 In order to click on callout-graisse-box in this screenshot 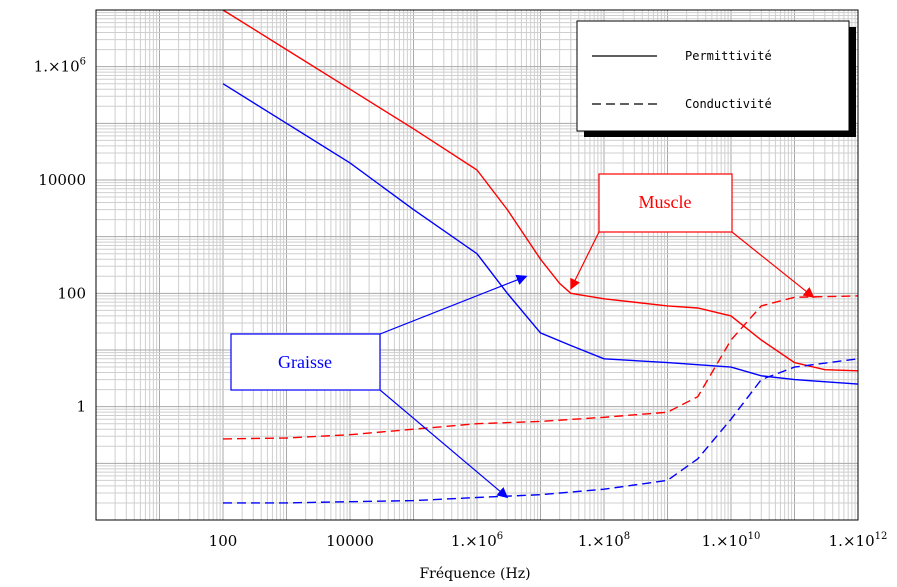, I will do `click(305, 362)`.